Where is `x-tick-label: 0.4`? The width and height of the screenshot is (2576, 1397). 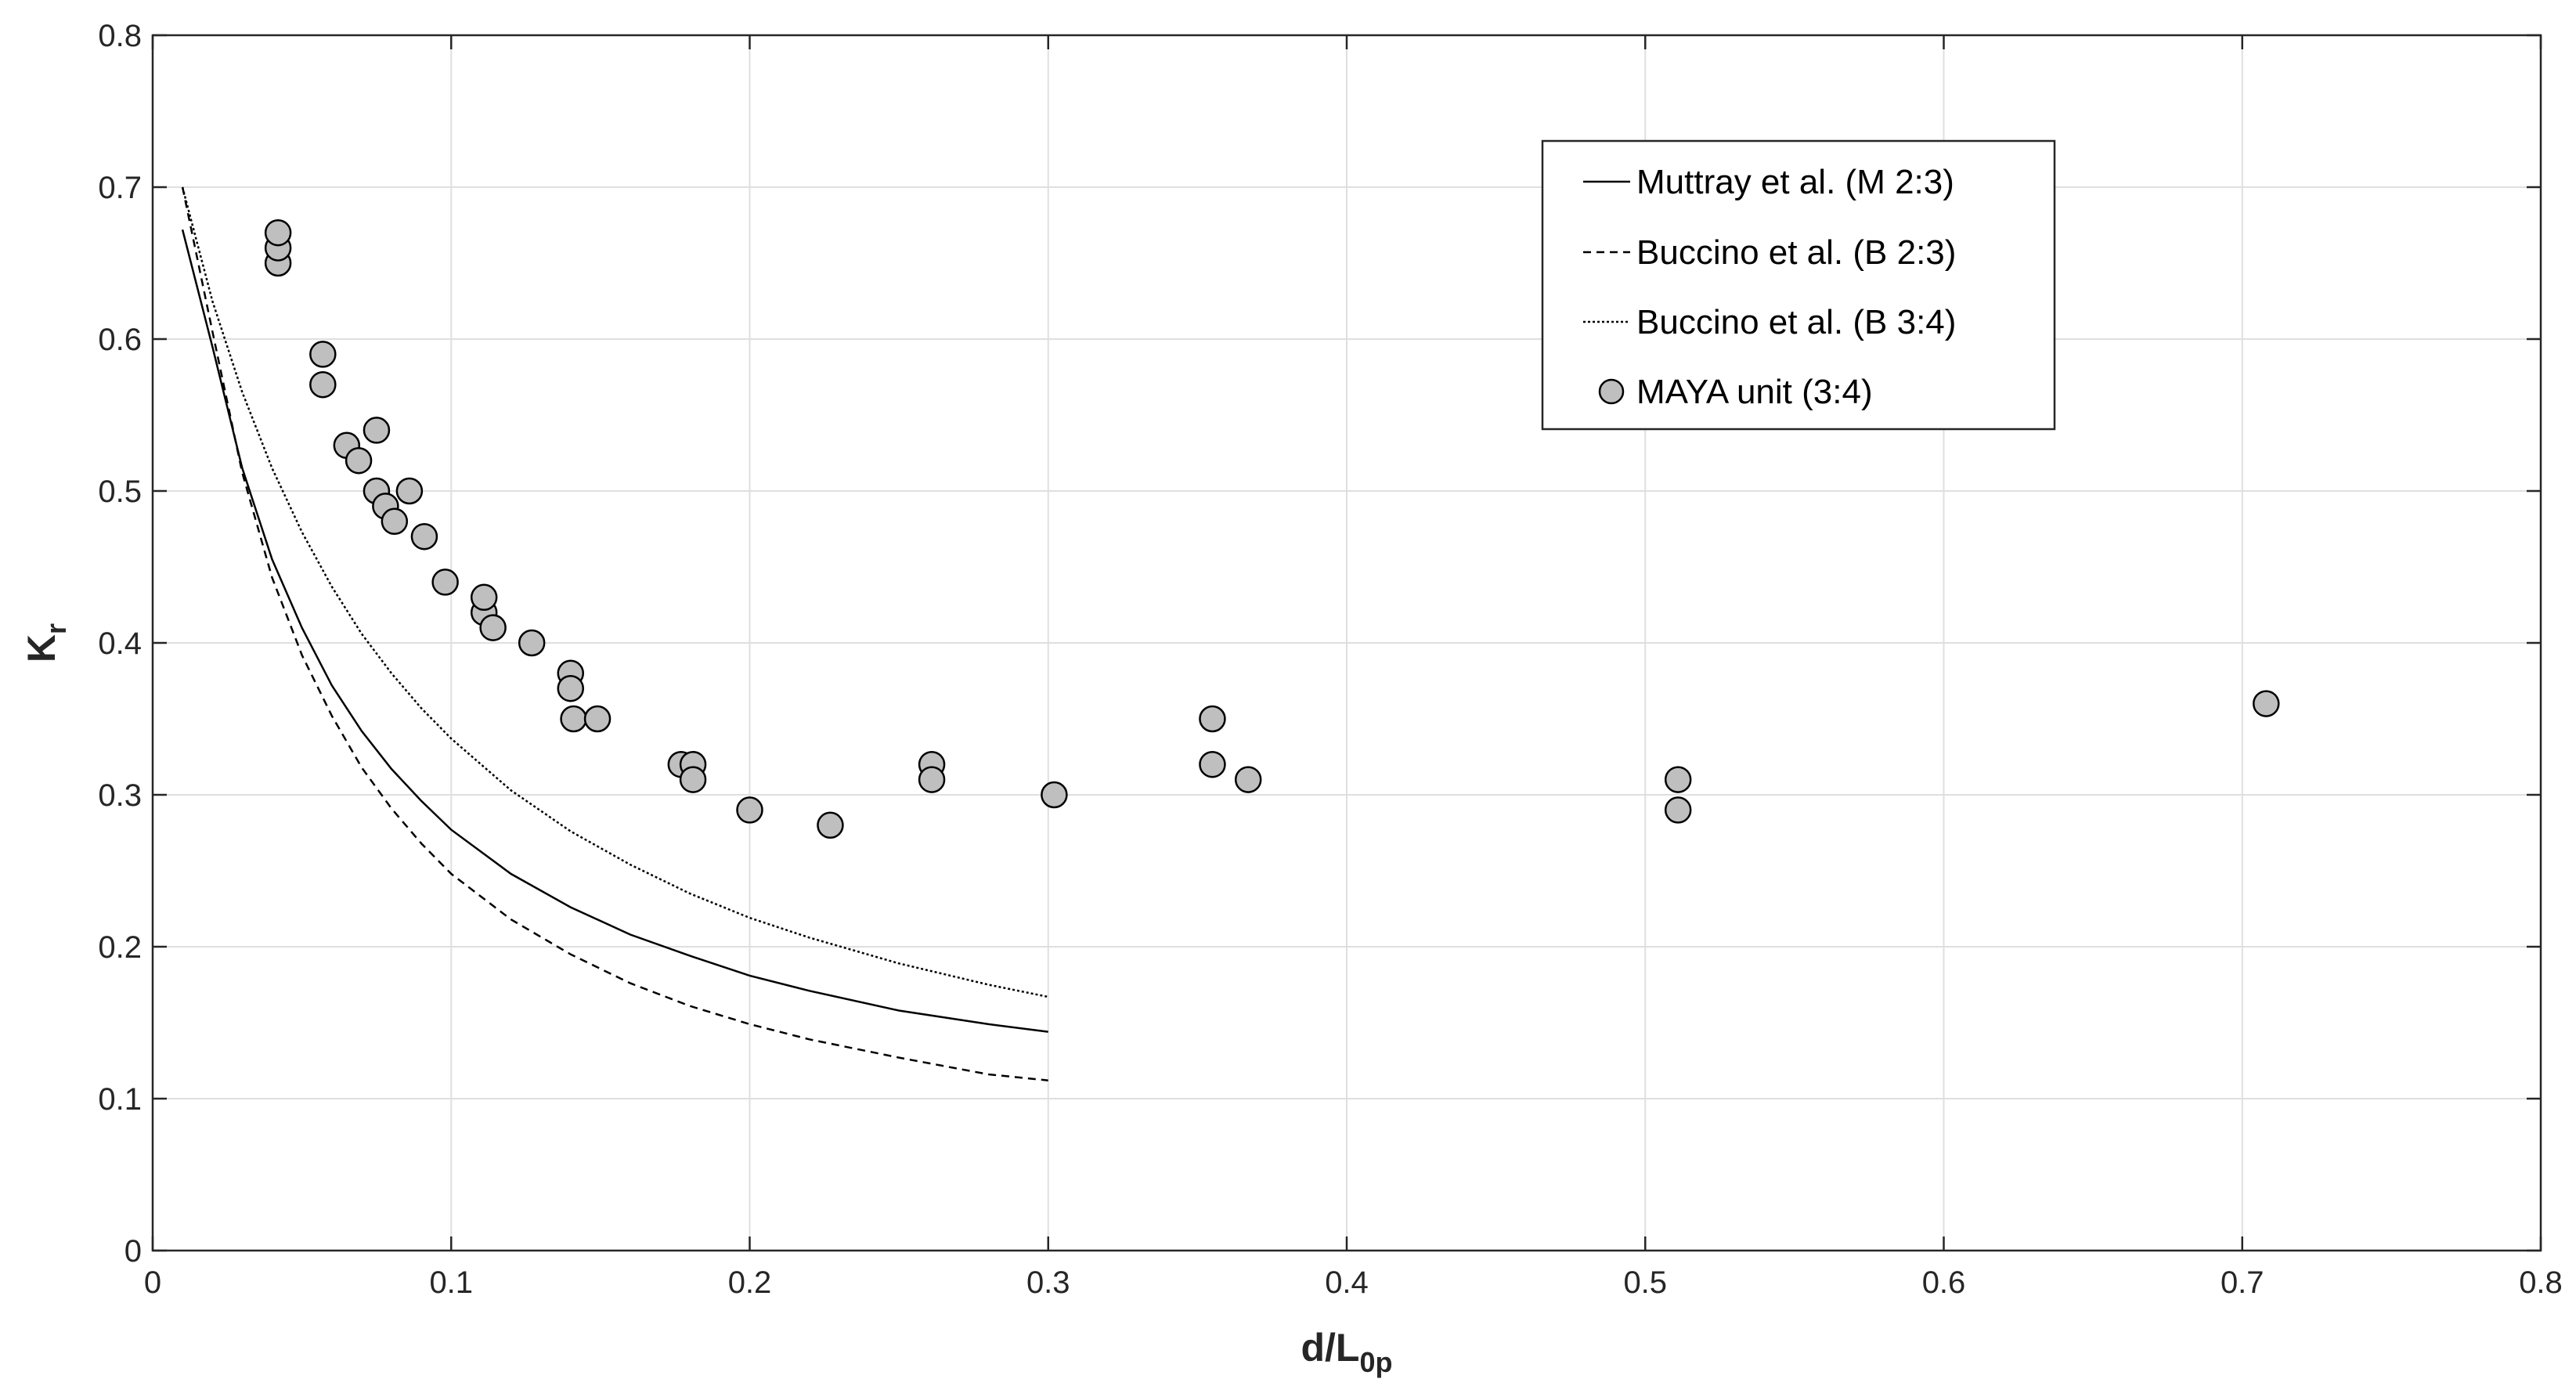
x-tick-label: 0.4 is located at coordinates (1347, 1282).